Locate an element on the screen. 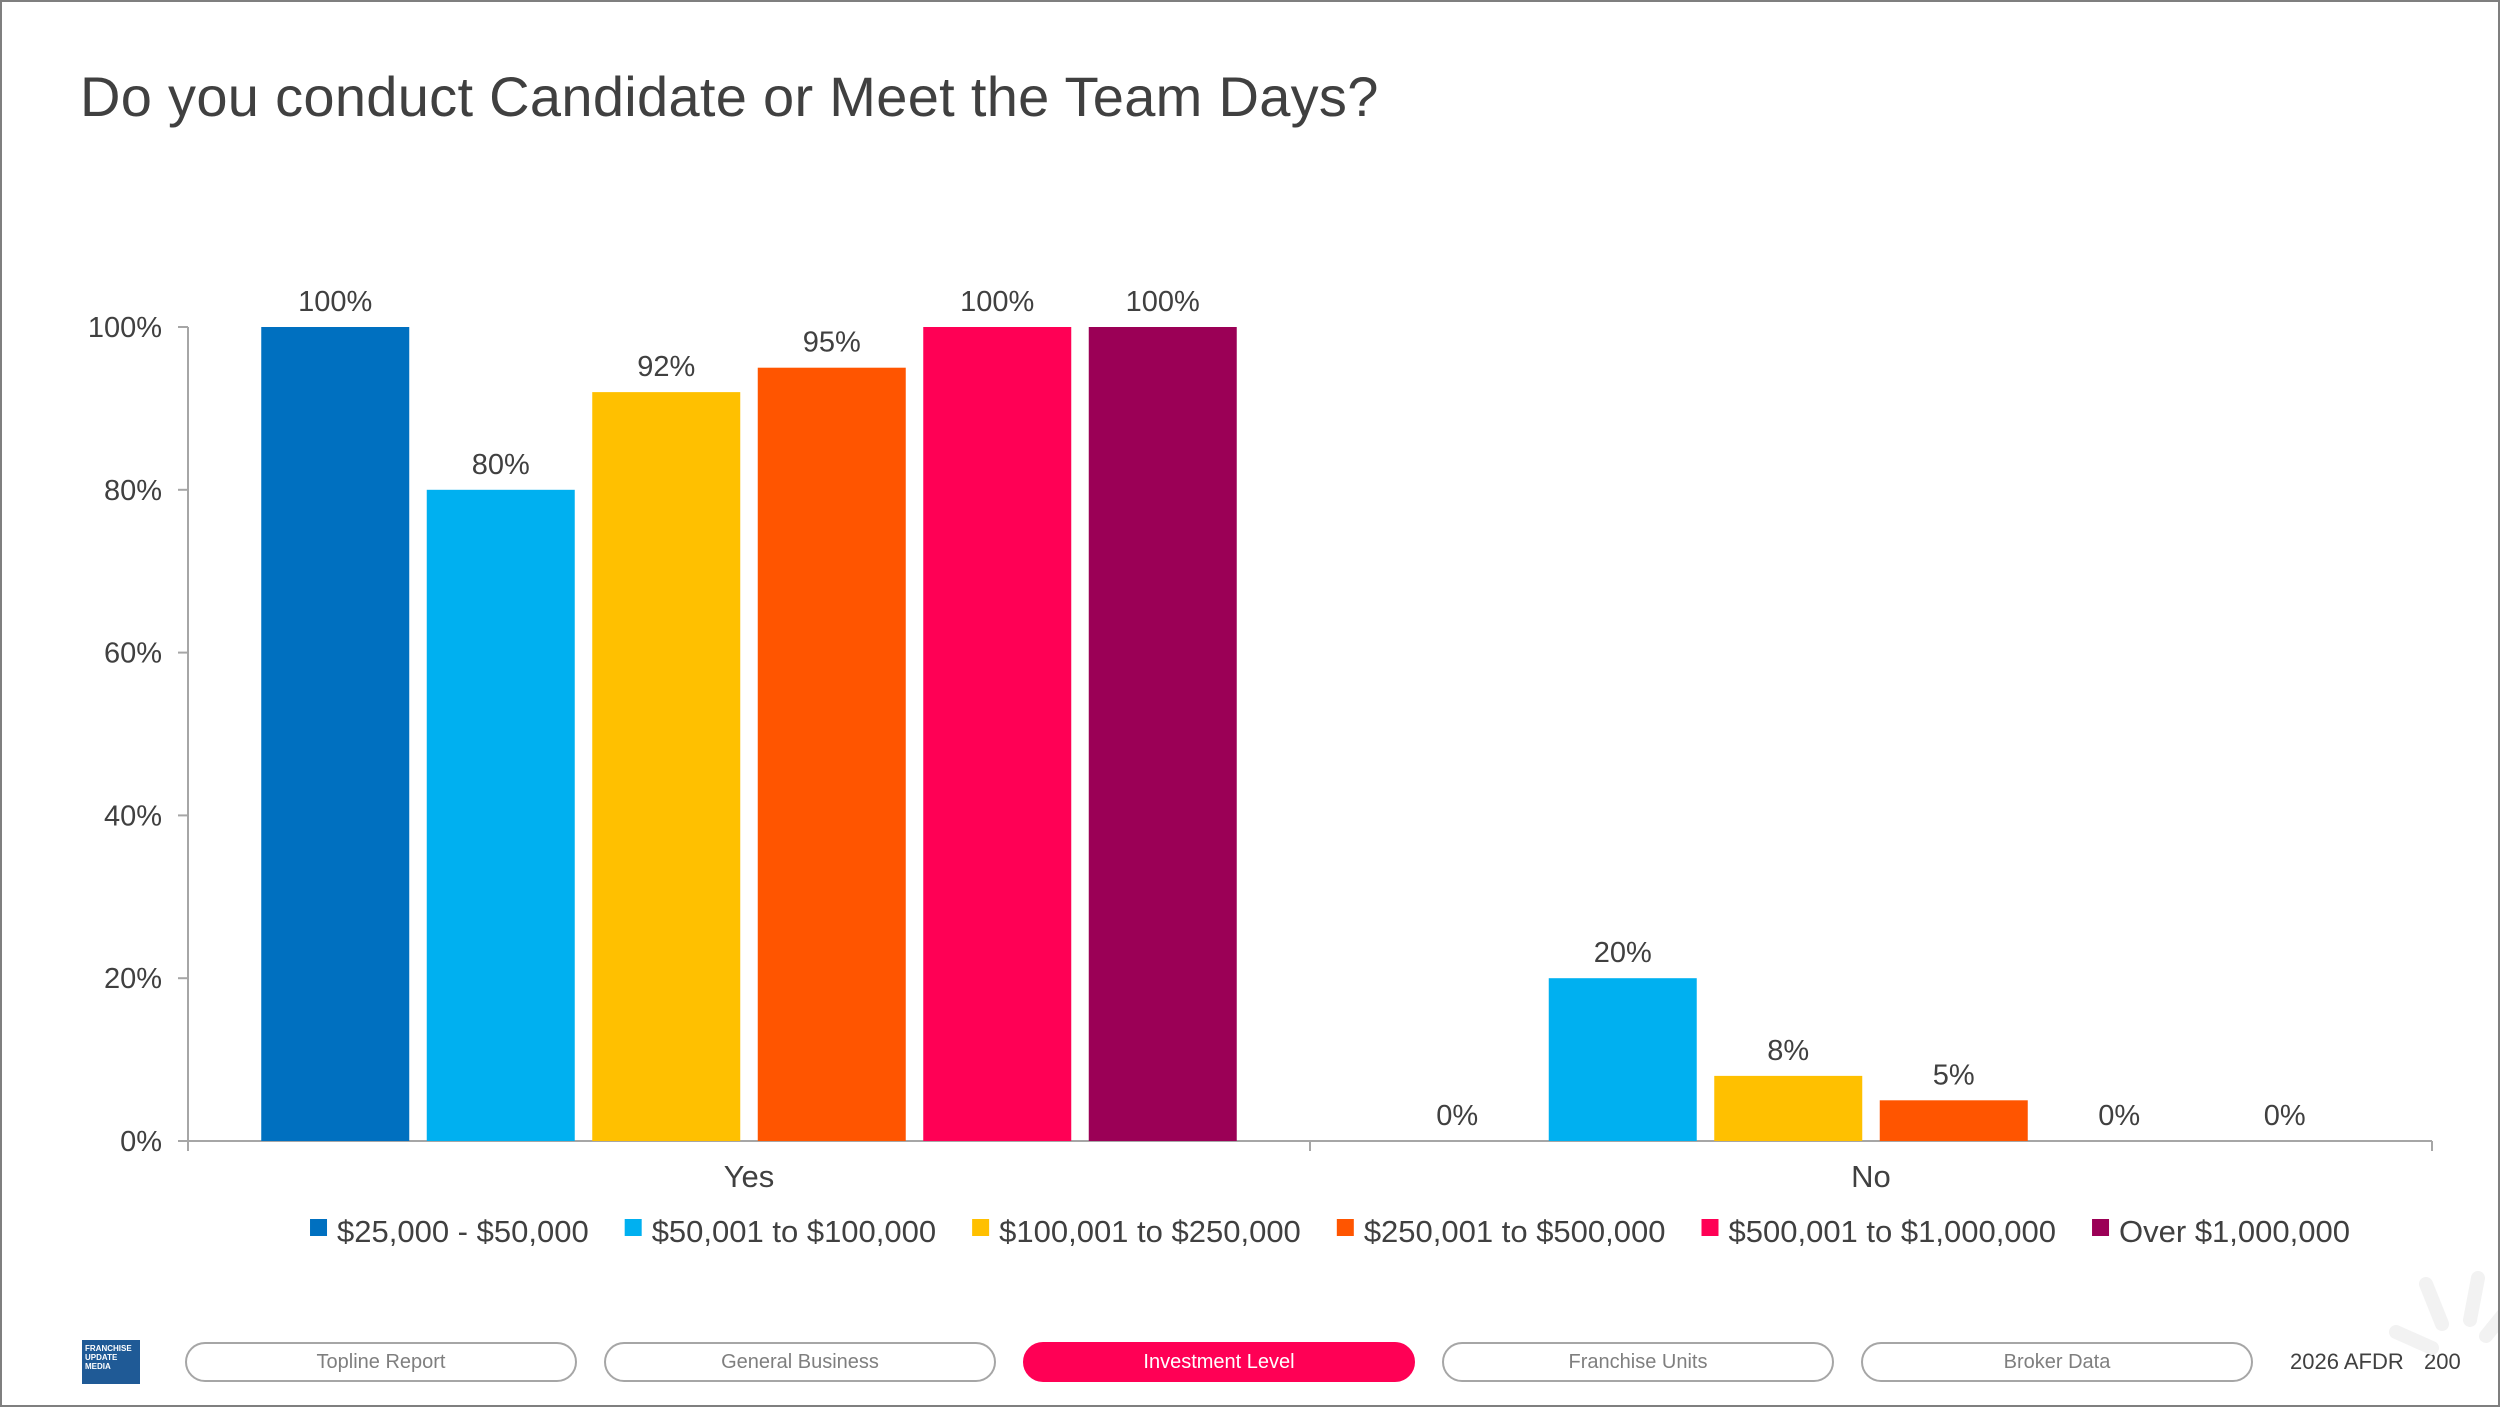 Image resolution: width=2500 pixels, height=1407 pixels. legend-label: Over $1,000,000 is located at coordinates (2234, 1231).